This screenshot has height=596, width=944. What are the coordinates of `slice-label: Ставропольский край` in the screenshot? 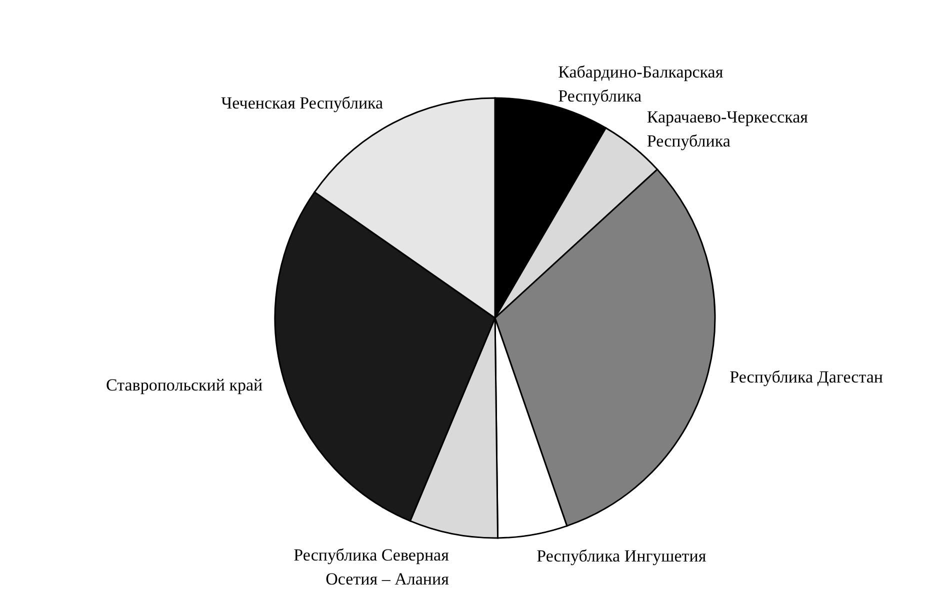 It's located at (184, 385).